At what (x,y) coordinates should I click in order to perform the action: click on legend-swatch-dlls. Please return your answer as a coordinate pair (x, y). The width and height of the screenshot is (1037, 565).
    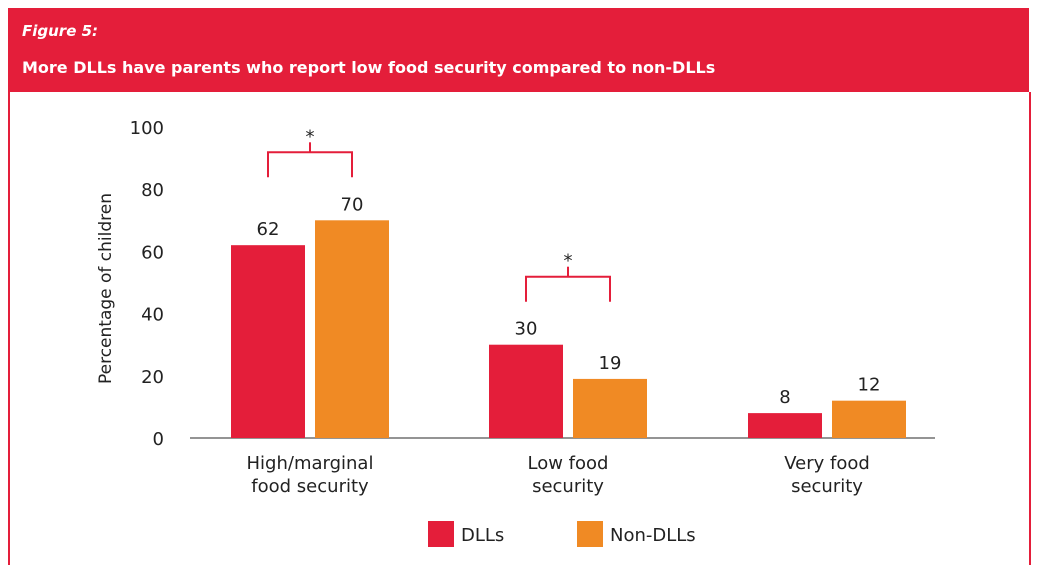
    Looking at the image, I should click on (441, 534).